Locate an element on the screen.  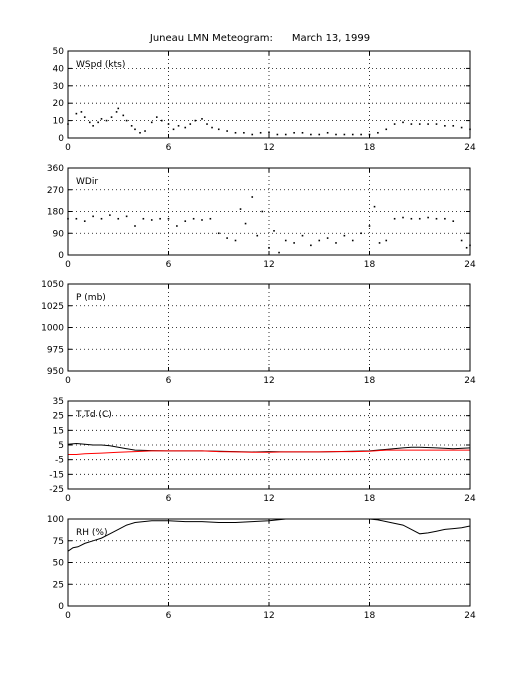
y-tick-label: 270 is located at coordinates (55, 191).